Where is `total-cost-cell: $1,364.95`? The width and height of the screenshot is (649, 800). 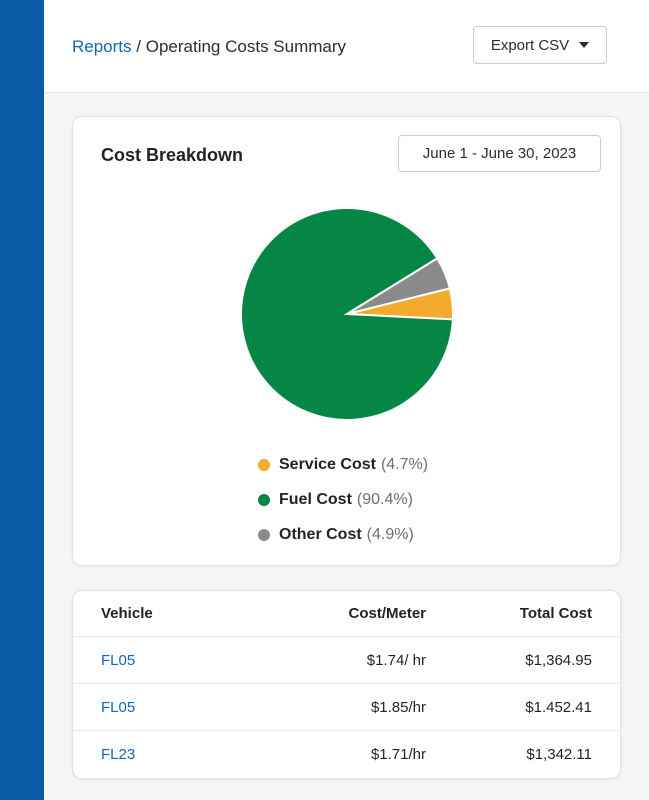
total-cost-cell: $1,364.95 is located at coordinates (558, 660).